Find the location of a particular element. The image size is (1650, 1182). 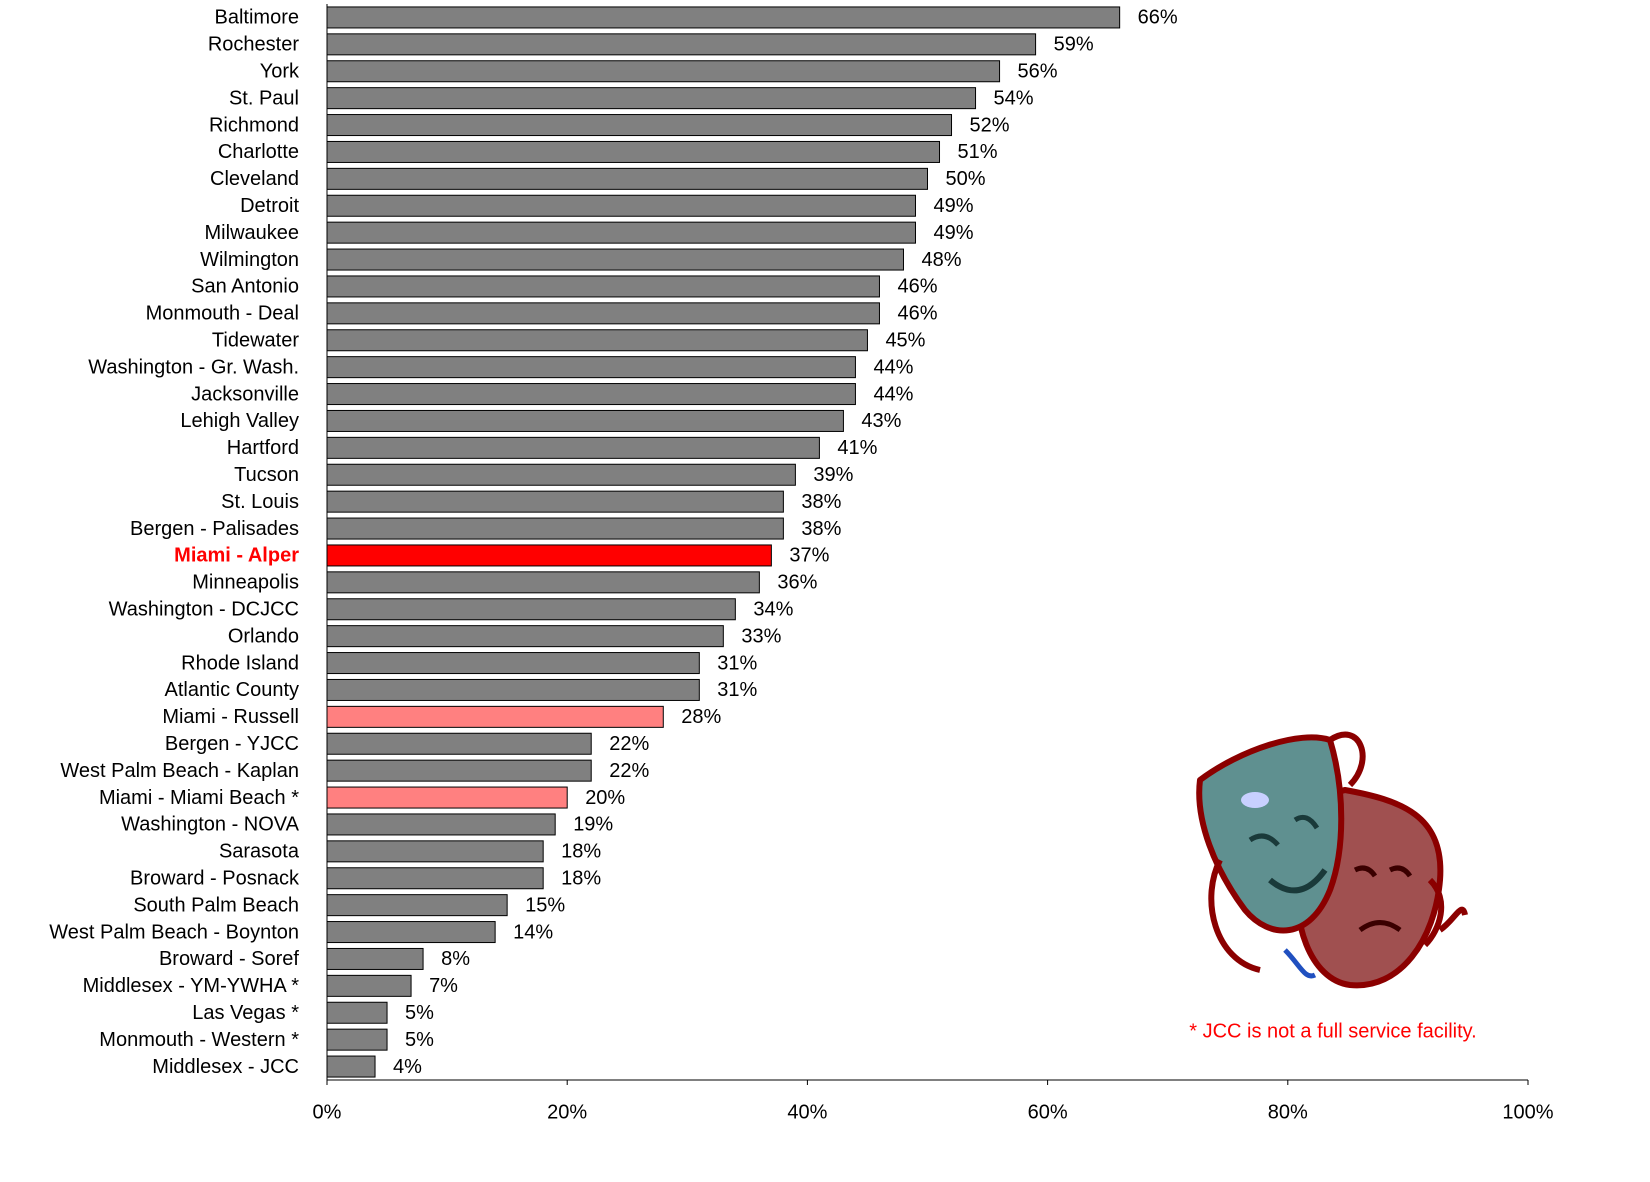

value-label: 48% is located at coordinates (941, 260).